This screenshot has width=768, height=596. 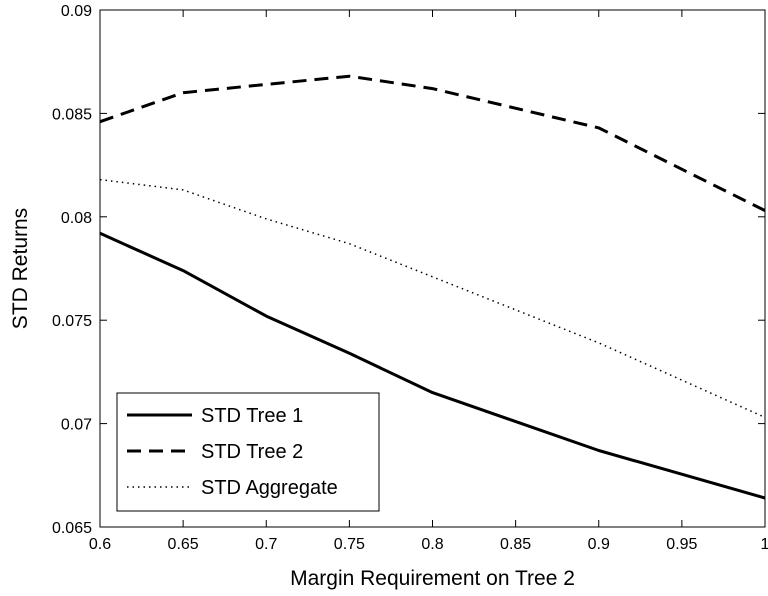 I want to click on legend-label-1: STD Tree 1, so click(x=252, y=416).